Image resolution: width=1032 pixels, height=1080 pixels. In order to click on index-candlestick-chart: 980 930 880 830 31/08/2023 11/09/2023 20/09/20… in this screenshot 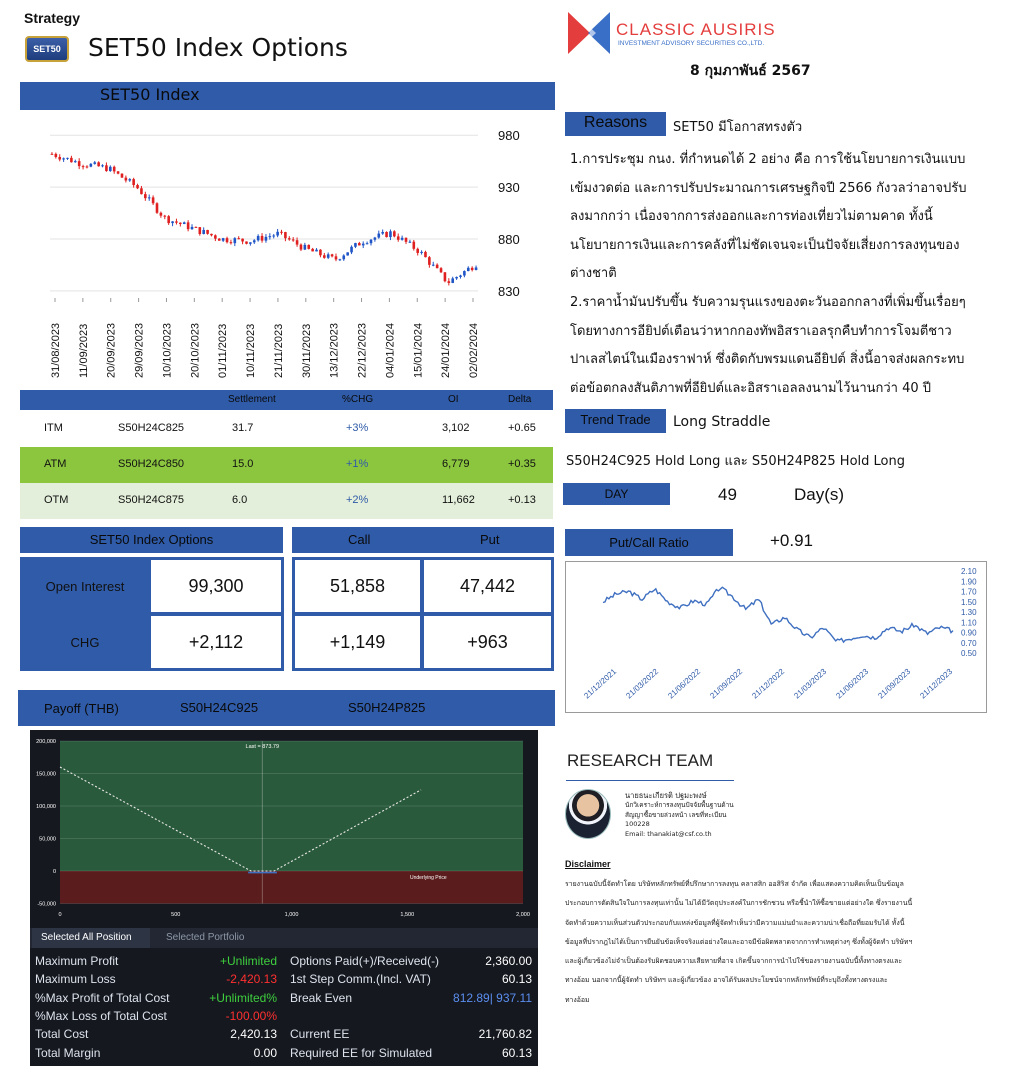, I will do `click(285, 253)`.